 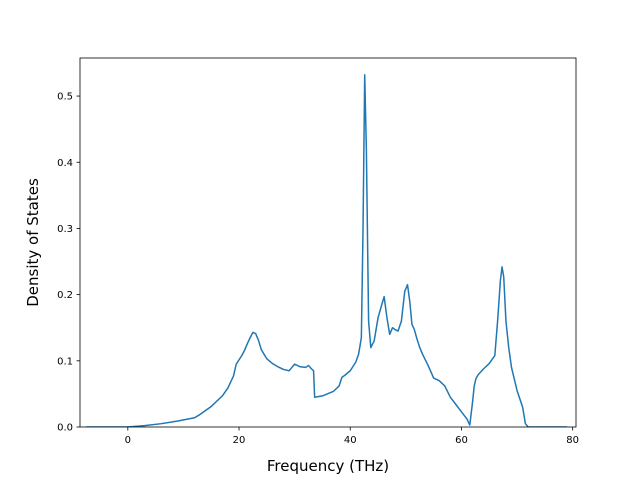 I want to click on x-tick-label: 60, so click(x=461, y=440).